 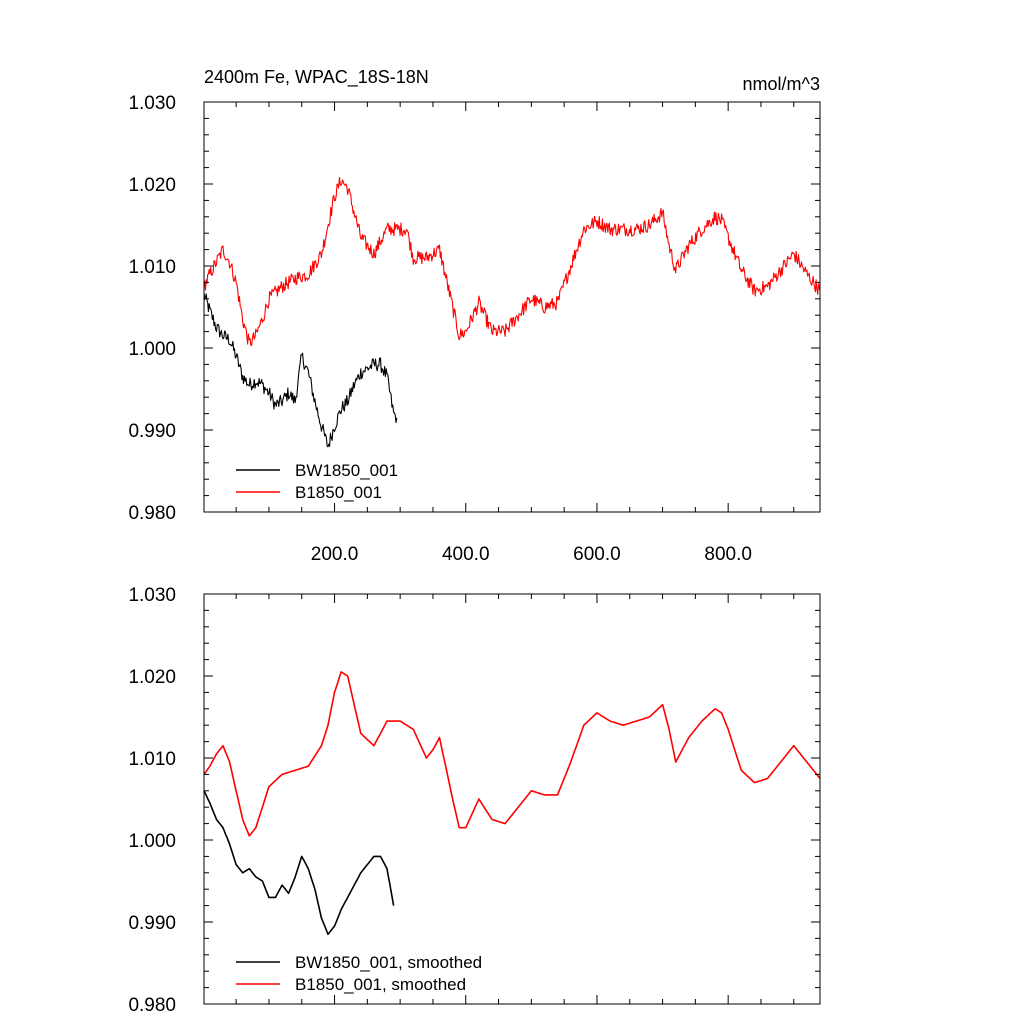 What do you see at coordinates (597, 554) in the screenshot?
I see `x-tick-label: 600.0` at bounding box center [597, 554].